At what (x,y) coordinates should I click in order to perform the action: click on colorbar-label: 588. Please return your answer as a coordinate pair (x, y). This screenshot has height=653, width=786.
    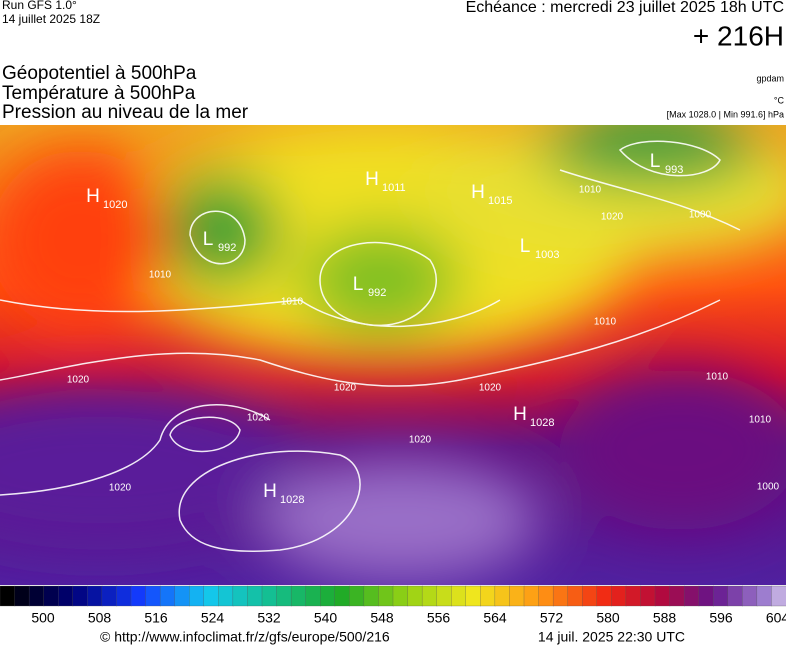
    Looking at the image, I should click on (665, 618).